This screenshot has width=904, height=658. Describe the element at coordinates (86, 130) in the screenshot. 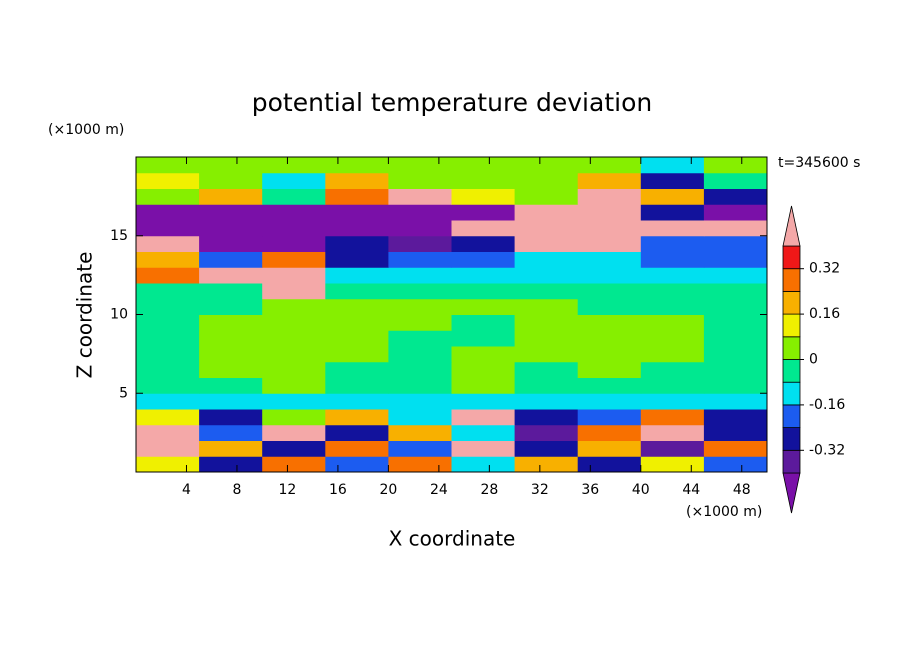

I see `y-unit: (×1000 m)` at that location.